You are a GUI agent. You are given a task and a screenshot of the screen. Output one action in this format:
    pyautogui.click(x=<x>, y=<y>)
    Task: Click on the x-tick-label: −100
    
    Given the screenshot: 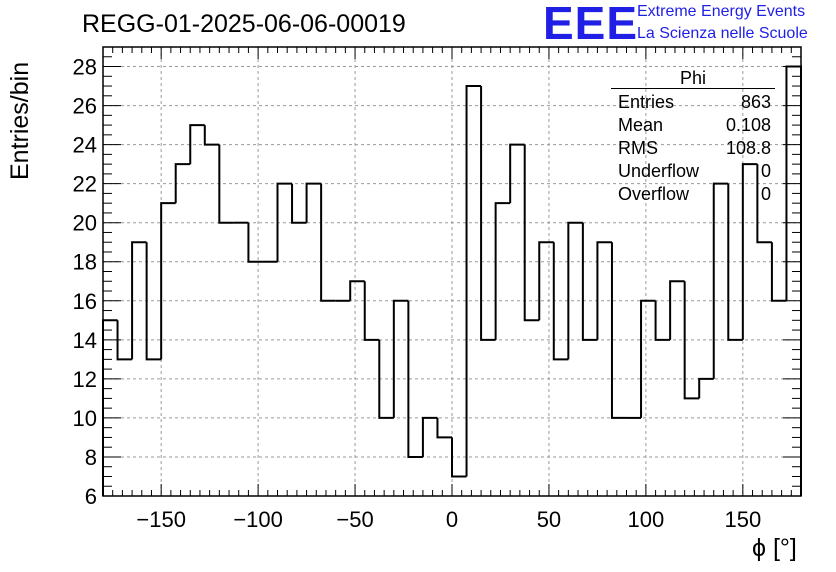 What is the action you would take?
    pyautogui.click(x=258, y=519)
    